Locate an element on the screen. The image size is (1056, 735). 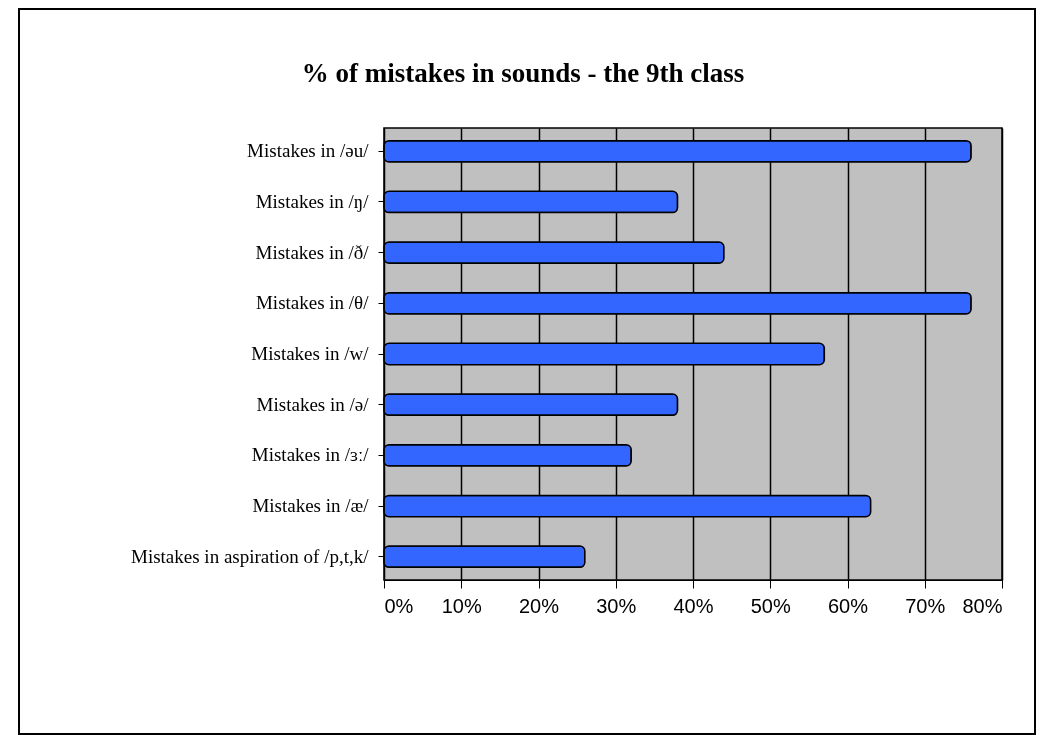
x-tick-label: 60% is located at coordinates (848, 605).